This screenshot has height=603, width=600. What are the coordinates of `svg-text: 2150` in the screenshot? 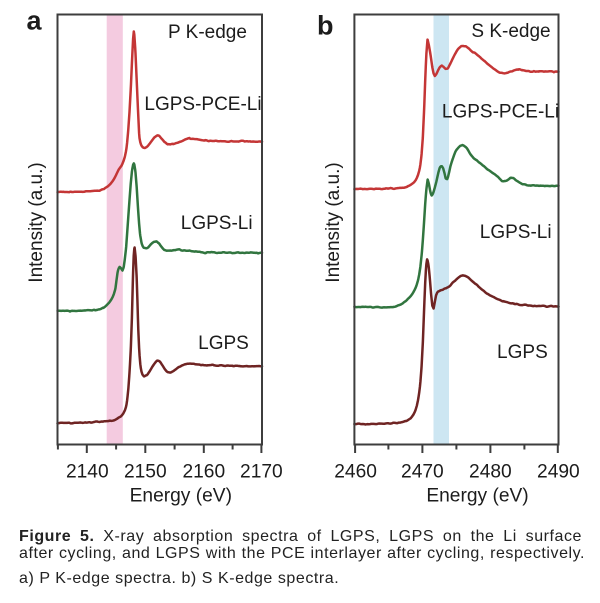 It's located at (145, 471).